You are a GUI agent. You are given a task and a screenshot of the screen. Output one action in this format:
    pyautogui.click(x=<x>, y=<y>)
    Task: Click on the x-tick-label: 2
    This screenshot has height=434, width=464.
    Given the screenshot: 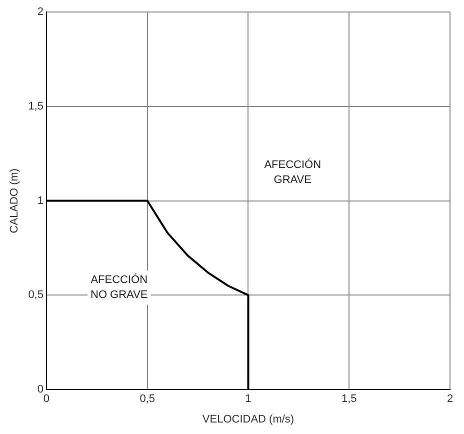 What is the action you would take?
    pyautogui.click(x=450, y=399)
    